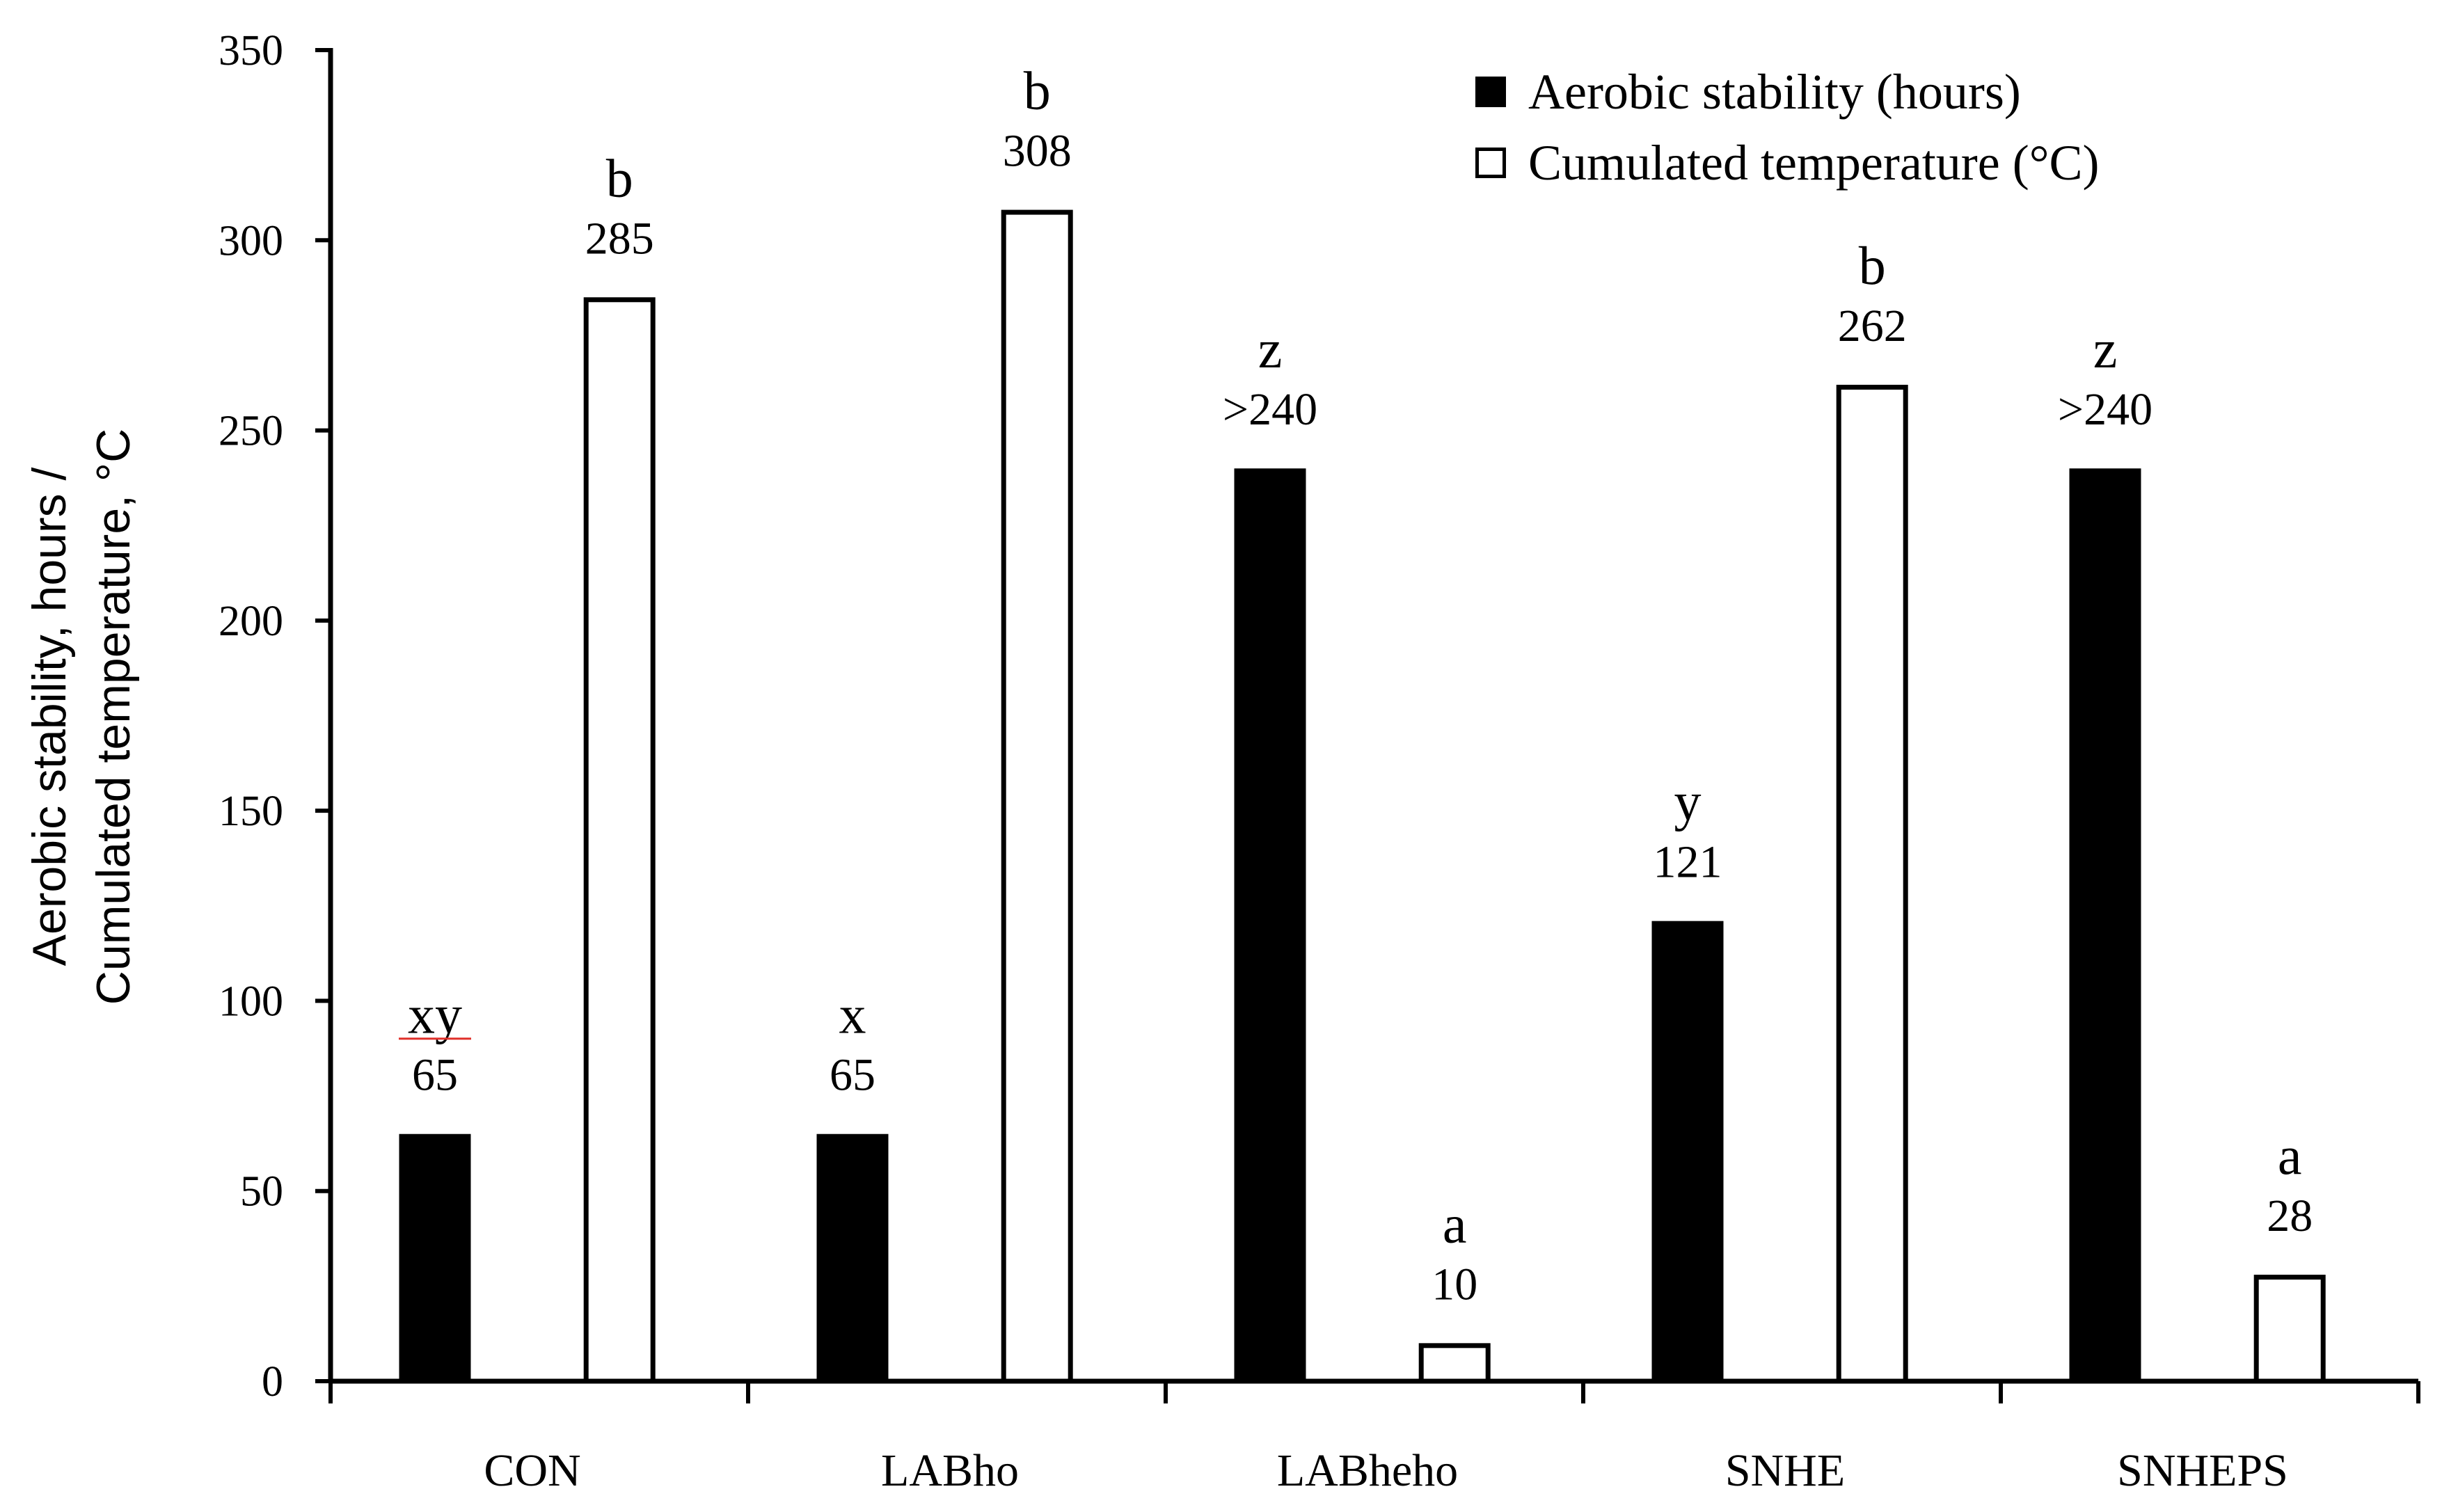 The image size is (2442, 1512). I want to click on bar-snhe-aerobic-stability, so click(1687, 1151).